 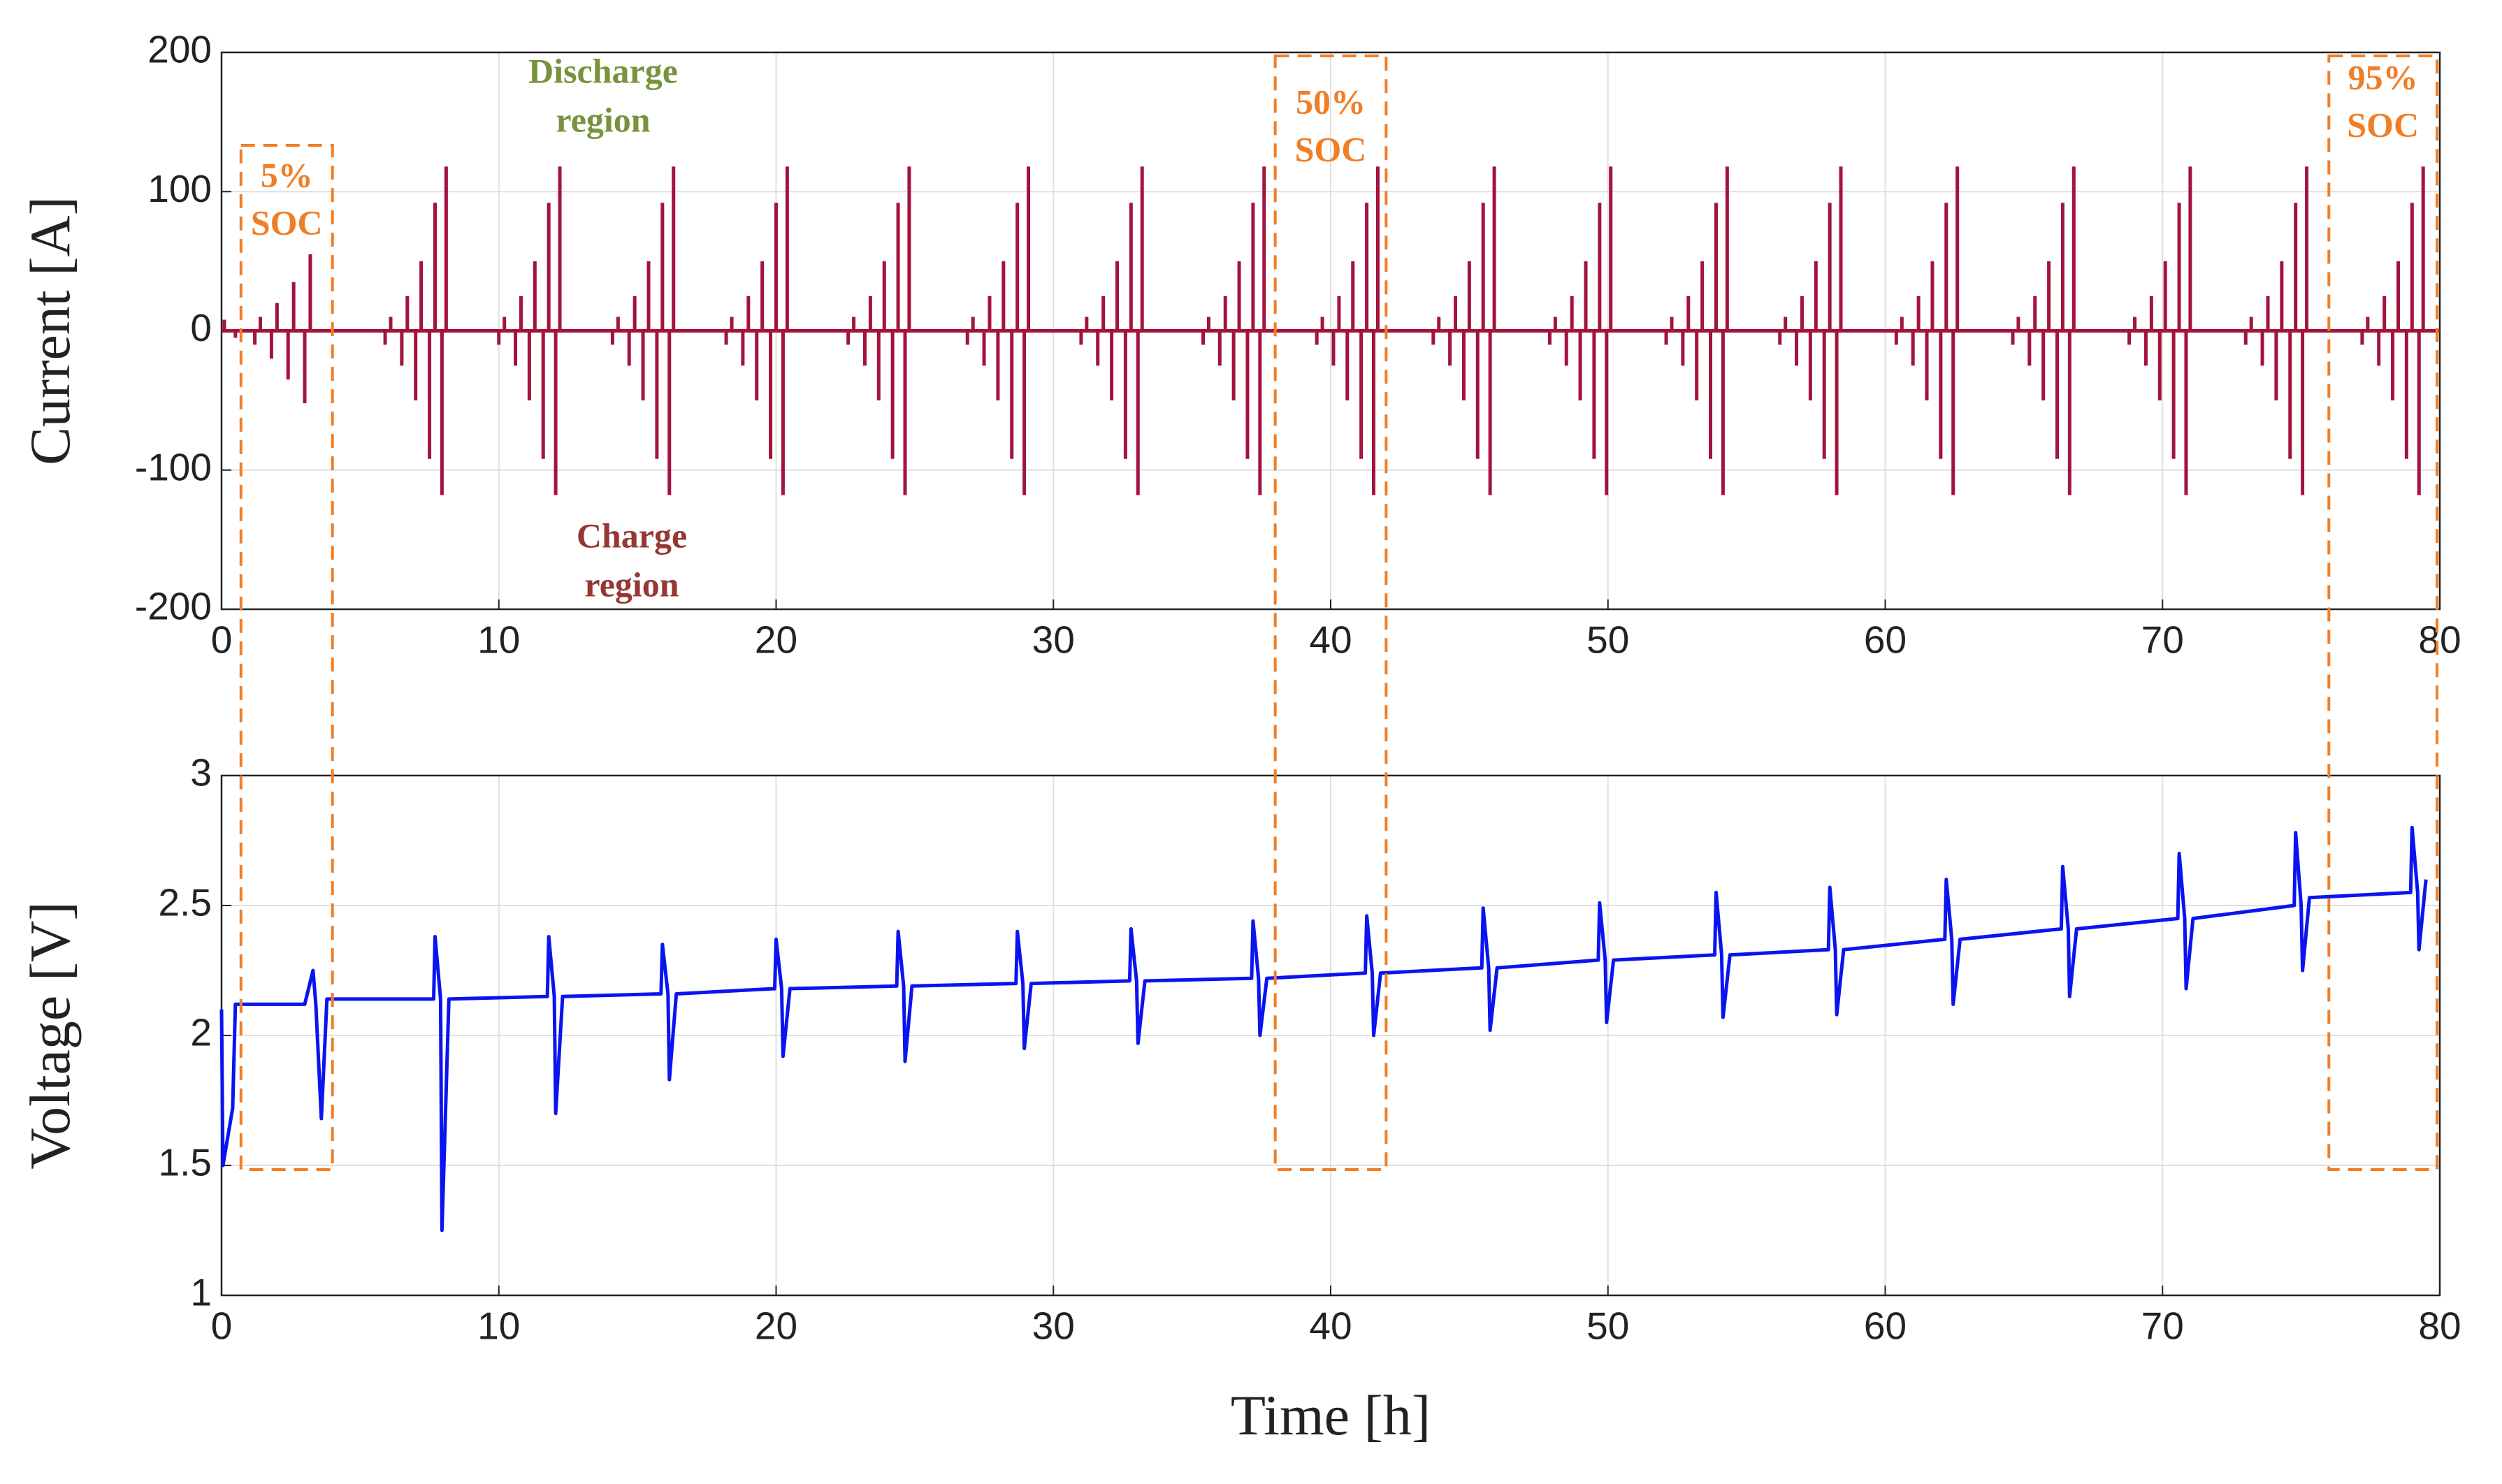 What do you see at coordinates (201, 327) in the screenshot?
I see `y-tick-label: 0` at bounding box center [201, 327].